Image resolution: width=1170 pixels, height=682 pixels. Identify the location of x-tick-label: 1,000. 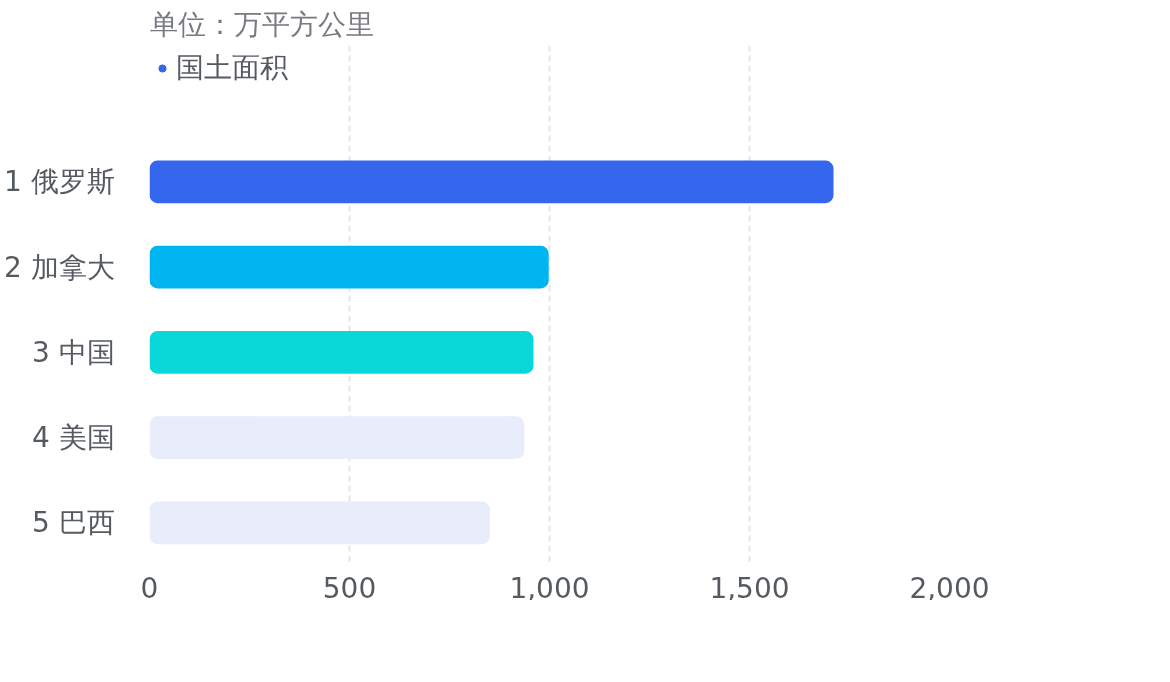
(549, 588).